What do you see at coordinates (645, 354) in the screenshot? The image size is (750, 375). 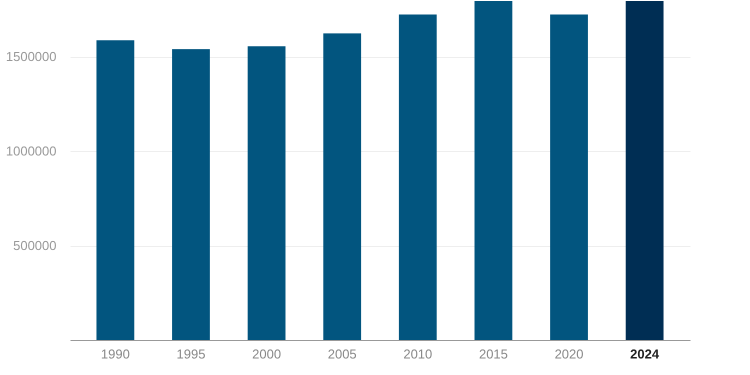 I see `x-tick-label: 2024` at bounding box center [645, 354].